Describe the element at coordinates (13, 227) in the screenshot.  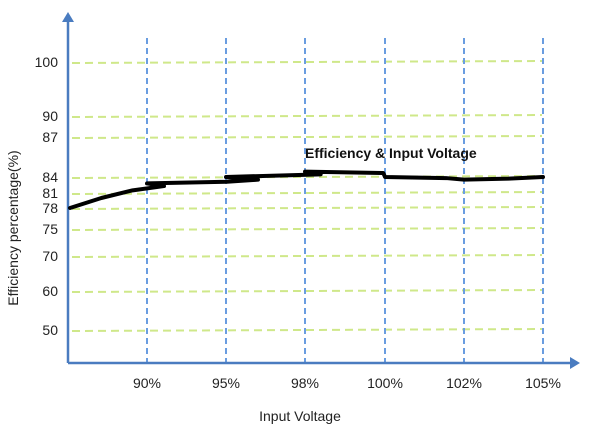
I see `y-axis-label: Efficiency percentage(%)` at that location.